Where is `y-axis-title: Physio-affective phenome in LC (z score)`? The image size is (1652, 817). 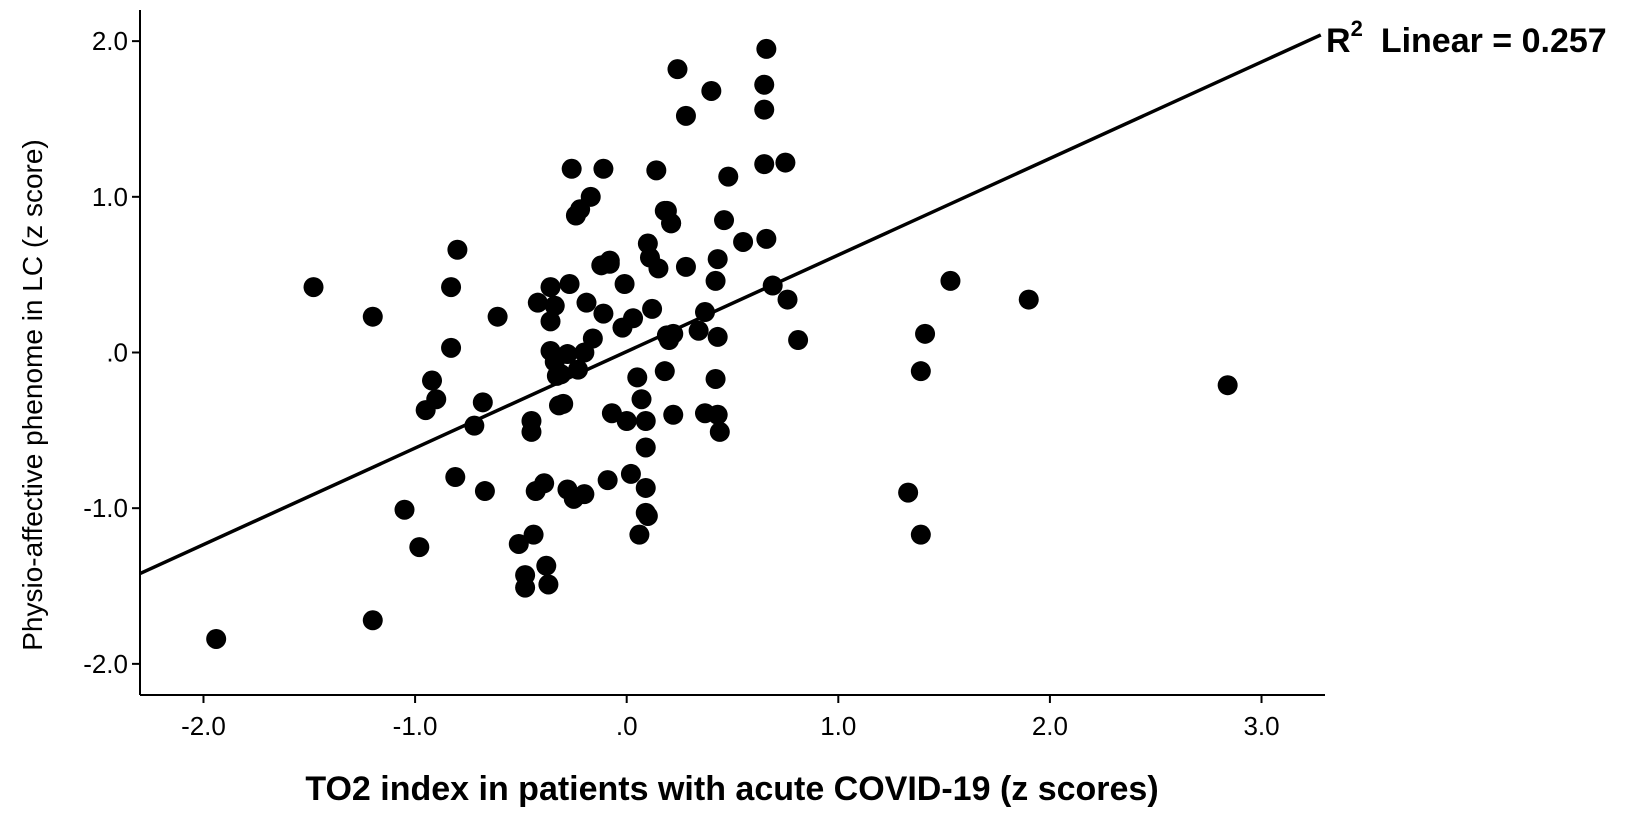
y-axis-title: Physio-affective phenome in LC (z score) is located at coordinates (32, 395).